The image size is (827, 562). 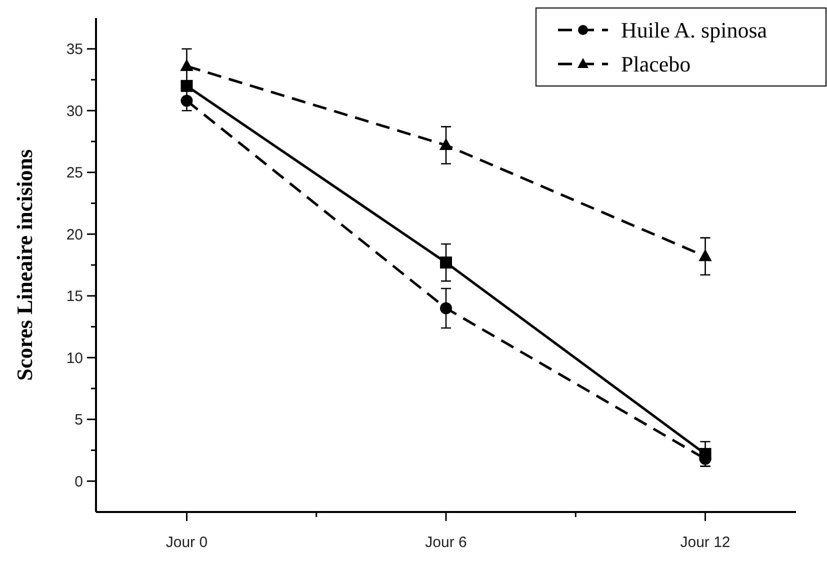 What do you see at coordinates (74, 235) in the screenshot?
I see `y-tick-label: 20` at bounding box center [74, 235].